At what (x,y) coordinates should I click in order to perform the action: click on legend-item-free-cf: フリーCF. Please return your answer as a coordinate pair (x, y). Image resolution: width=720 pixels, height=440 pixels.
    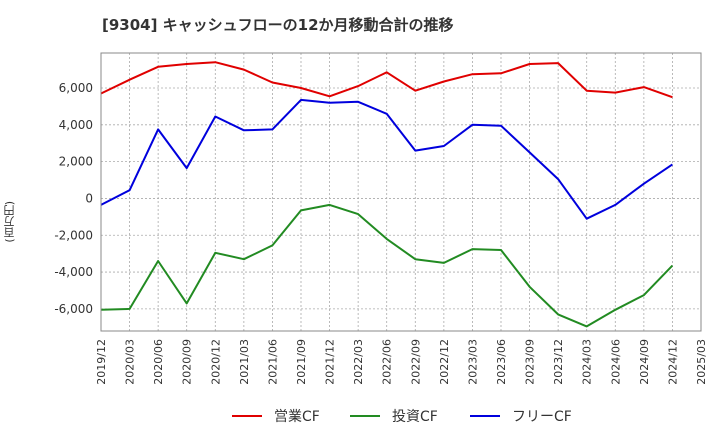
    Looking at the image, I should click on (521, 416).